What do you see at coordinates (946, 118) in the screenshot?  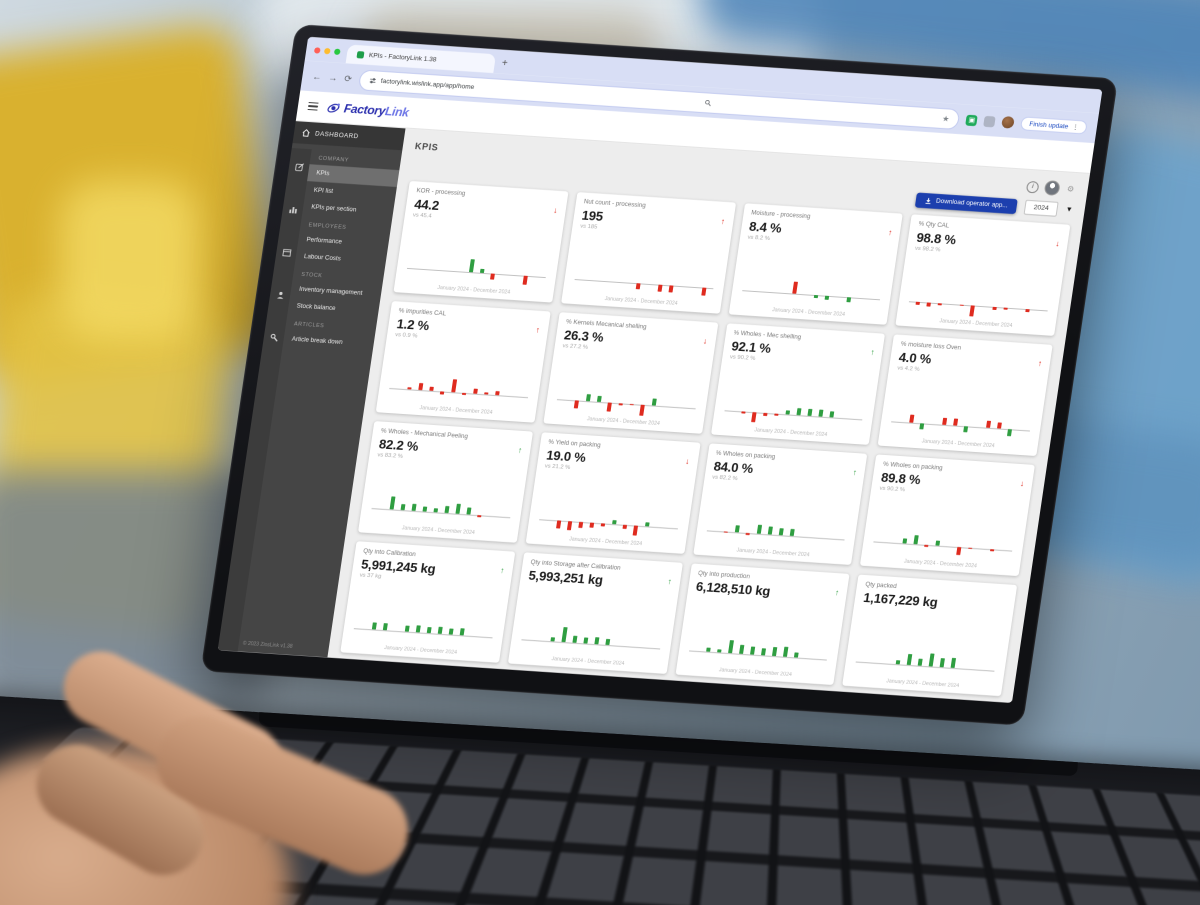 I see `bookmark-star-icon: ★` at bounding box center [946, 118].